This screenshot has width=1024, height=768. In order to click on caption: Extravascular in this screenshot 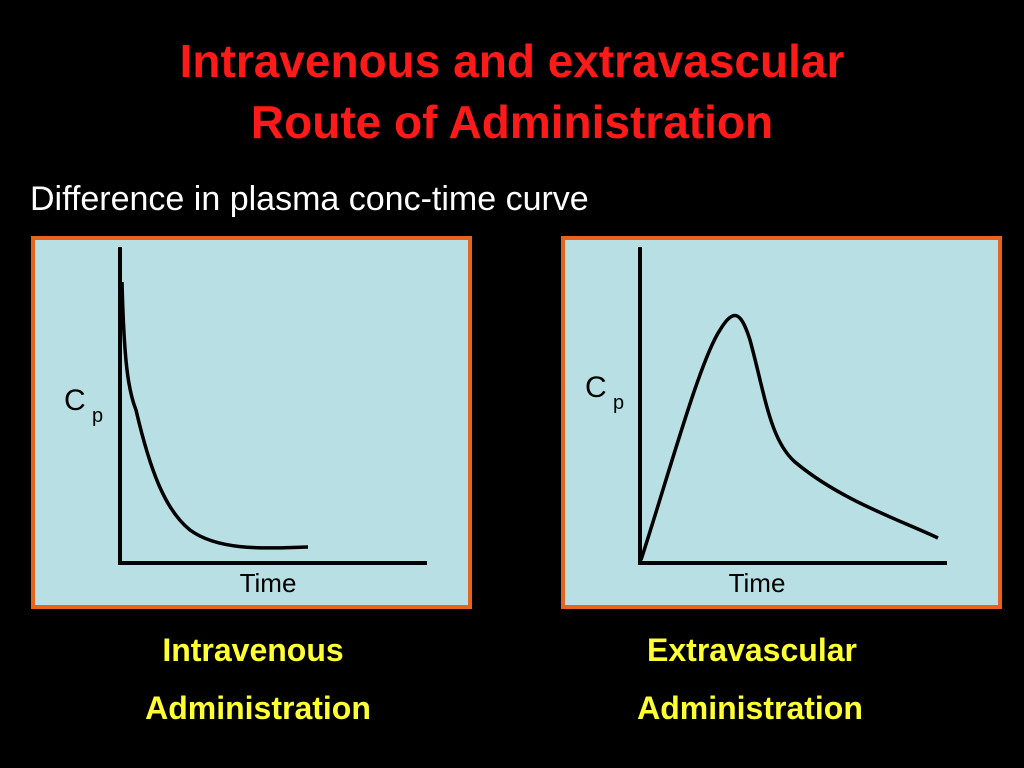, I will do `click(752, 650)`.